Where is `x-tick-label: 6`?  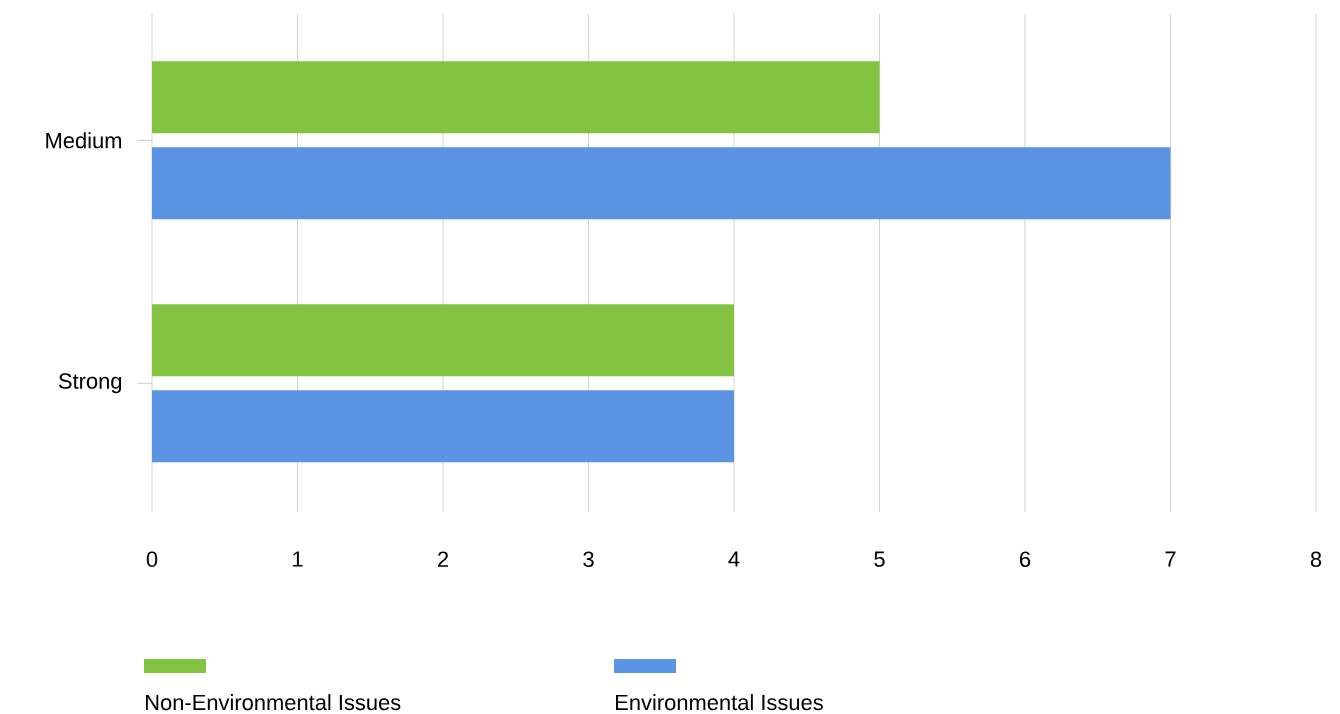
x-tick-label: 6 is located at coordinates (1025, 559).